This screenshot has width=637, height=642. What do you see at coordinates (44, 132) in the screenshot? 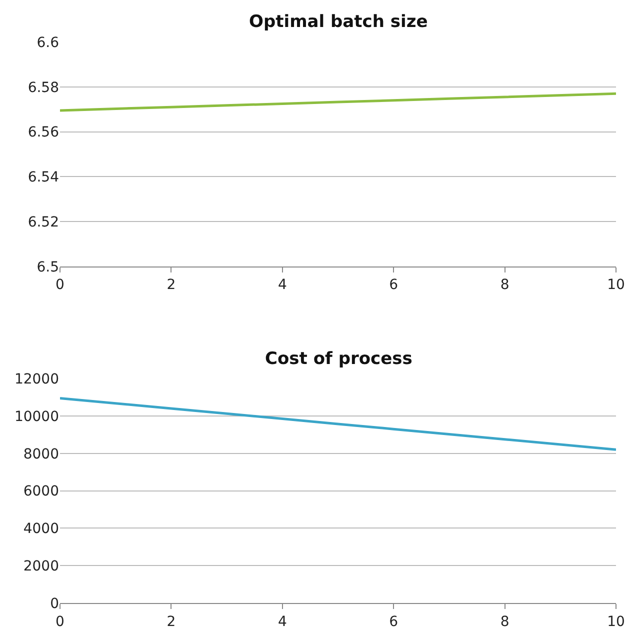
I see `y-tick-label: 6.56` at bounding box center [44, 132].